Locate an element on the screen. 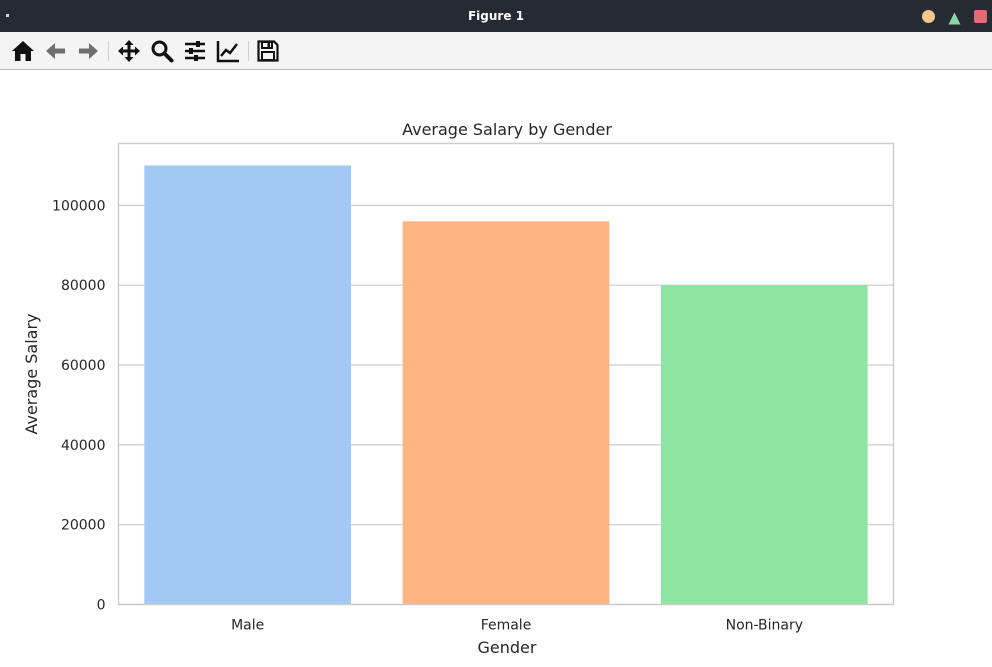  move-icon is located at coordinates (129, 51).